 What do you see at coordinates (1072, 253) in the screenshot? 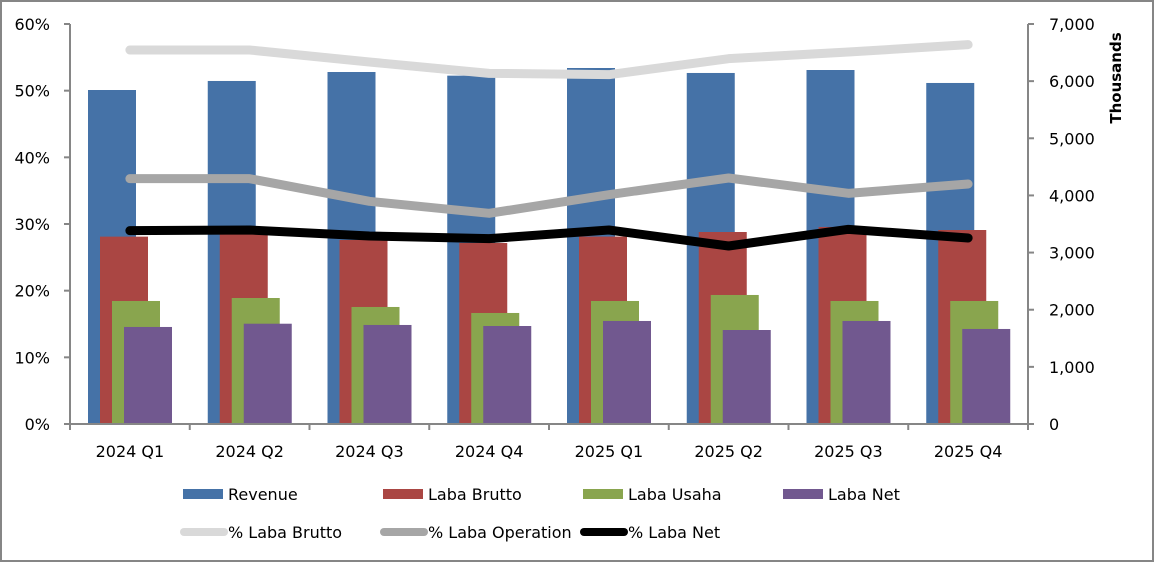
I see `right-tick-label: 3,000` at bounding box center [1072, 253].